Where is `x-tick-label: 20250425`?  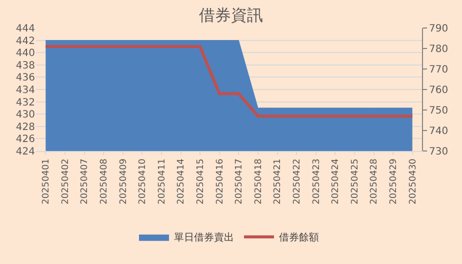
x-tick-label: 20250425 is located at coordinates (355, 181).